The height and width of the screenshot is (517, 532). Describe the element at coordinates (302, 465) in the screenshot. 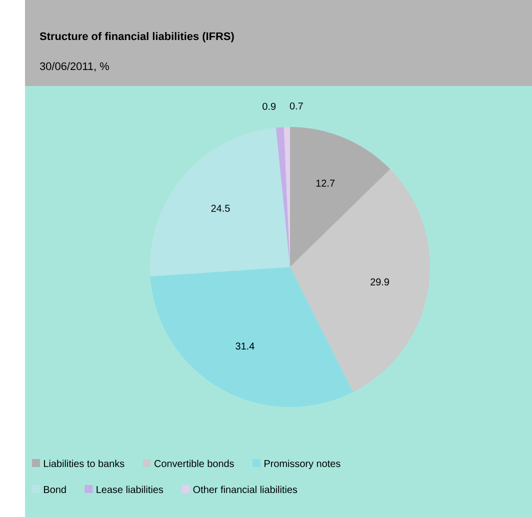

I see `legend-label: Promissory notes` at that location.